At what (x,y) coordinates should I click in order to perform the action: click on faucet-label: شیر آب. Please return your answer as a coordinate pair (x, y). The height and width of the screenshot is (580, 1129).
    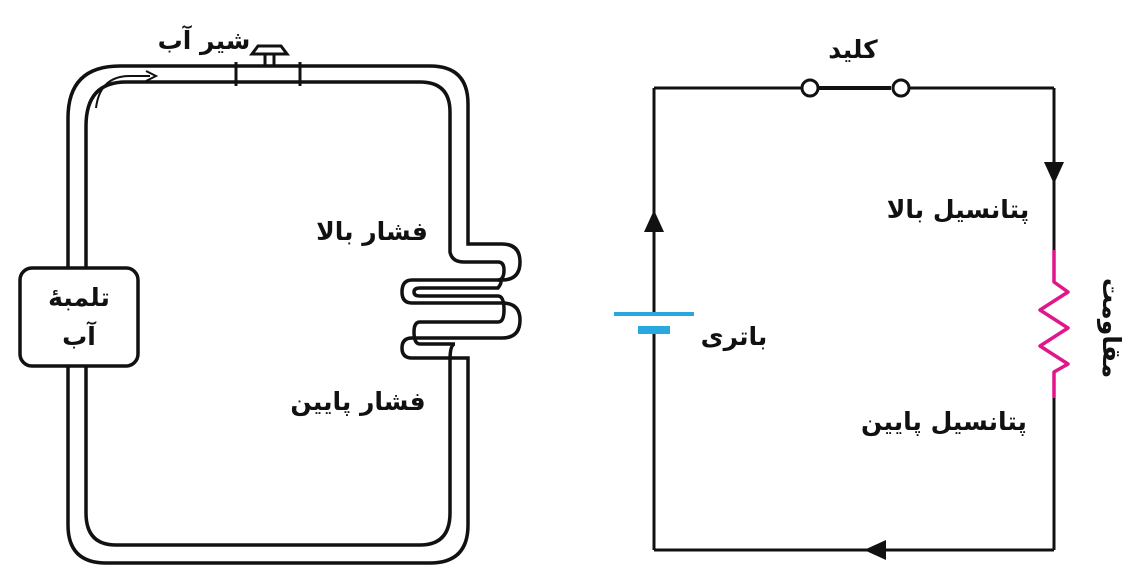
    Looking at the image, I should click on (204, 40).